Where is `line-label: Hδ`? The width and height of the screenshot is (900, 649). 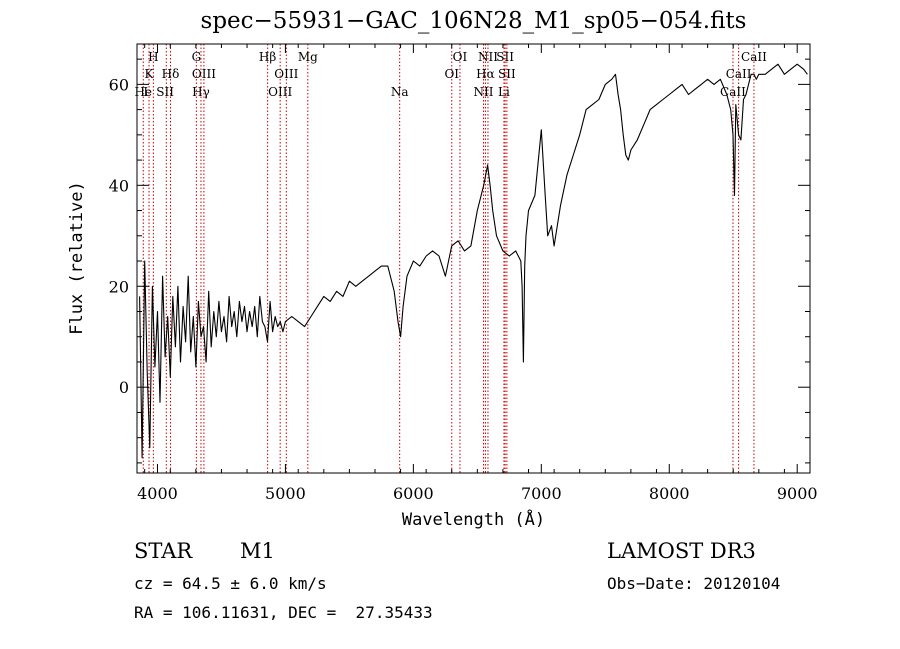 line-label: Hδ is located at coordinates (171, 74).